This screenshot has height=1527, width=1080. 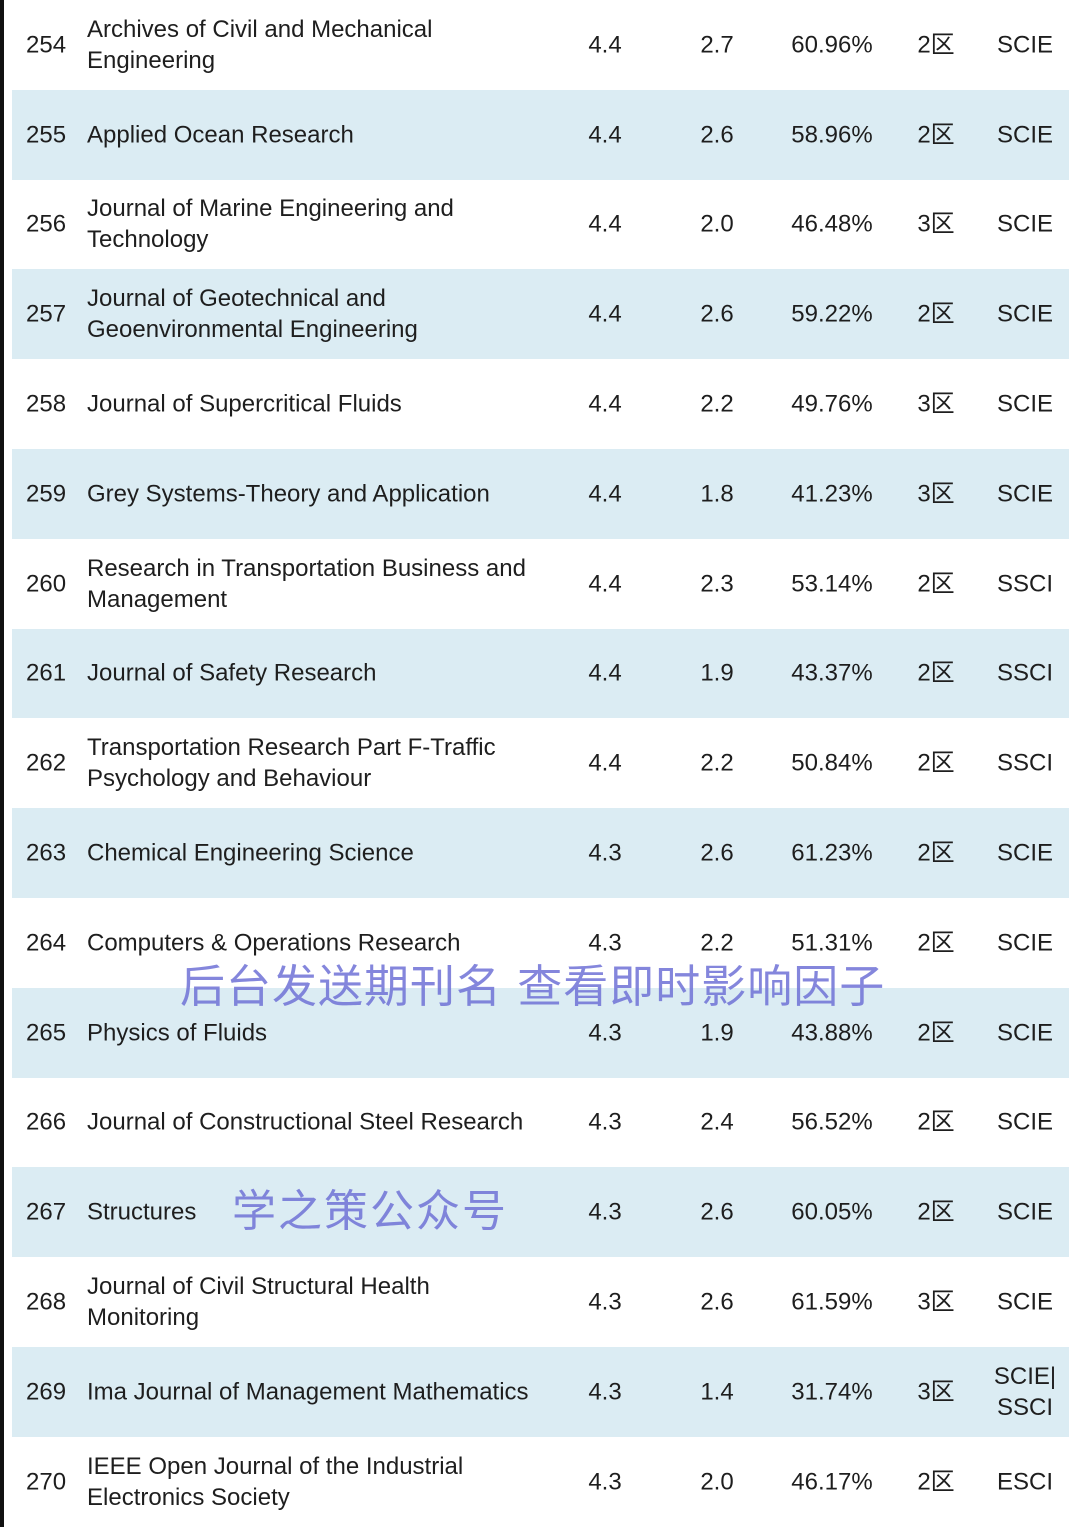 What do you see at coordinates (46, 404) in the screenshot?
I see `rank-cell: 258` at bounding box center [46, 404].